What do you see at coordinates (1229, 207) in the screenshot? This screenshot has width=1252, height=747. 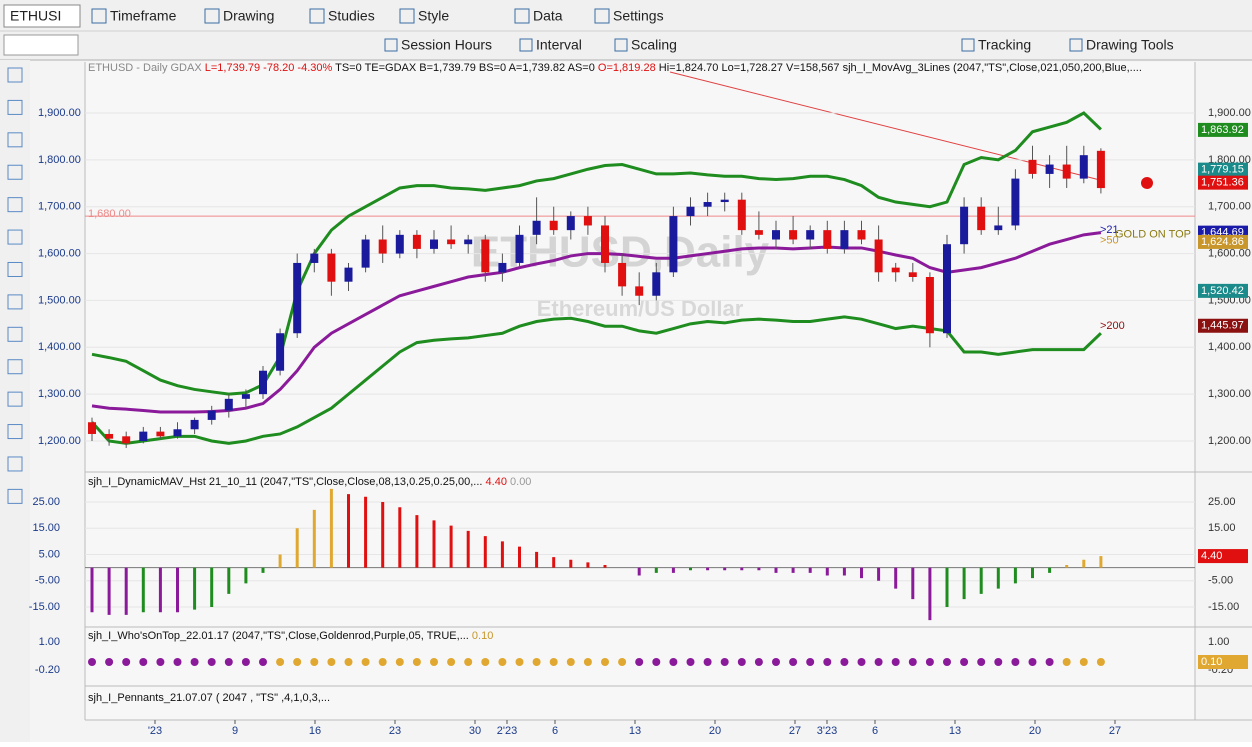 I see `y-tick-label: 1,700.00` at bounding box center [1229, 207].